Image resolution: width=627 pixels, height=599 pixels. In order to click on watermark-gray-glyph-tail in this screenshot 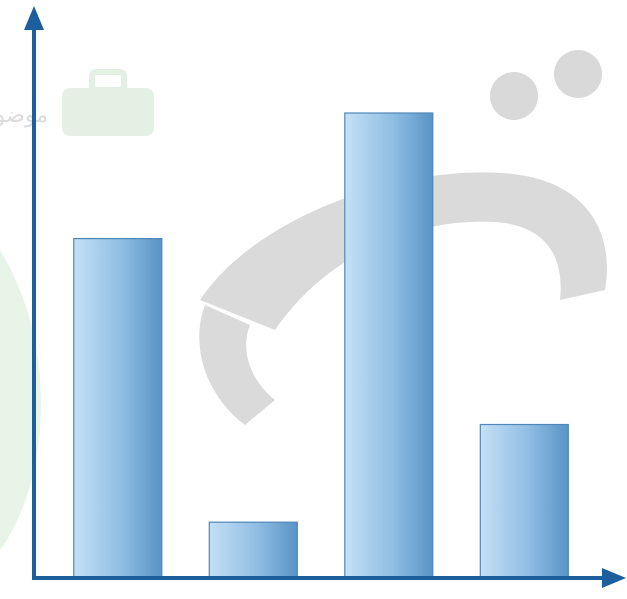, I will do `click(237, 365)`.